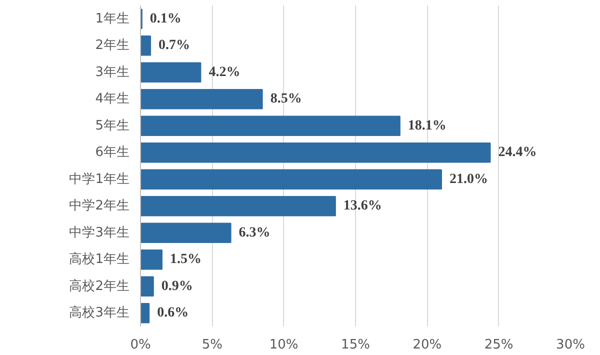 This screenshot has height=355, width=600. I want to click on data-label: 13.6%, so click(362, 206).